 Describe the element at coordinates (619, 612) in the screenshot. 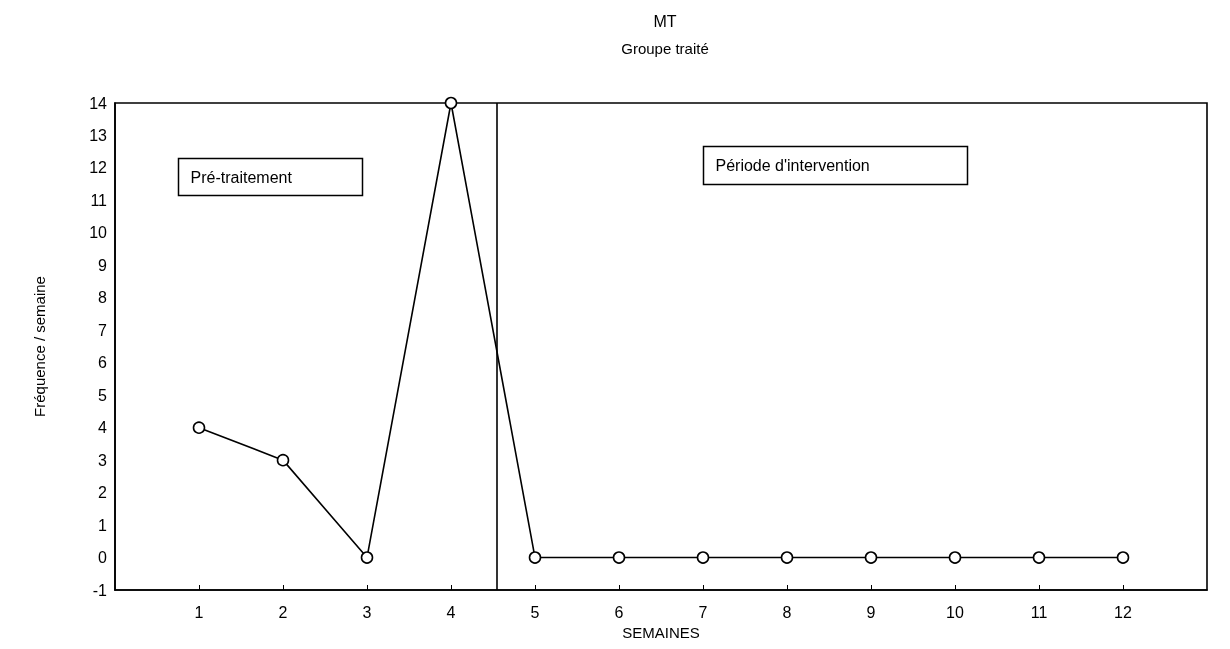

I see `x-tick-label: 6` at that location.